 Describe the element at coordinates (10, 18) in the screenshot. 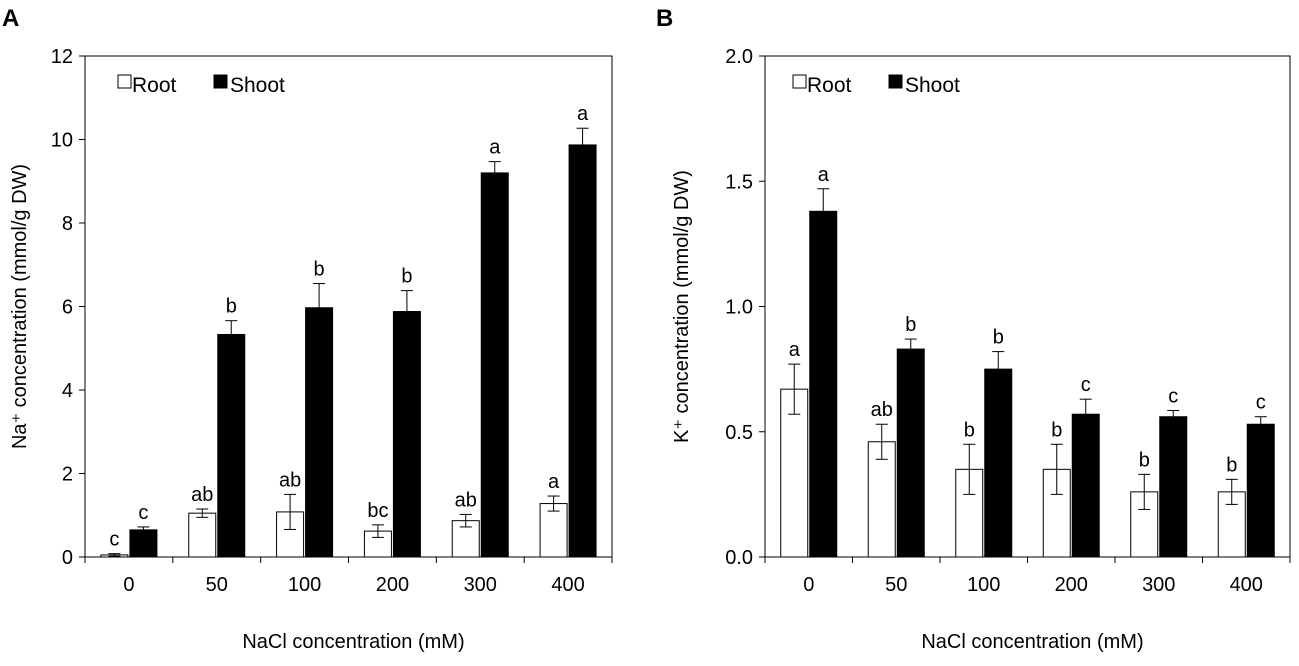

I see `panel-label: A` at that location.